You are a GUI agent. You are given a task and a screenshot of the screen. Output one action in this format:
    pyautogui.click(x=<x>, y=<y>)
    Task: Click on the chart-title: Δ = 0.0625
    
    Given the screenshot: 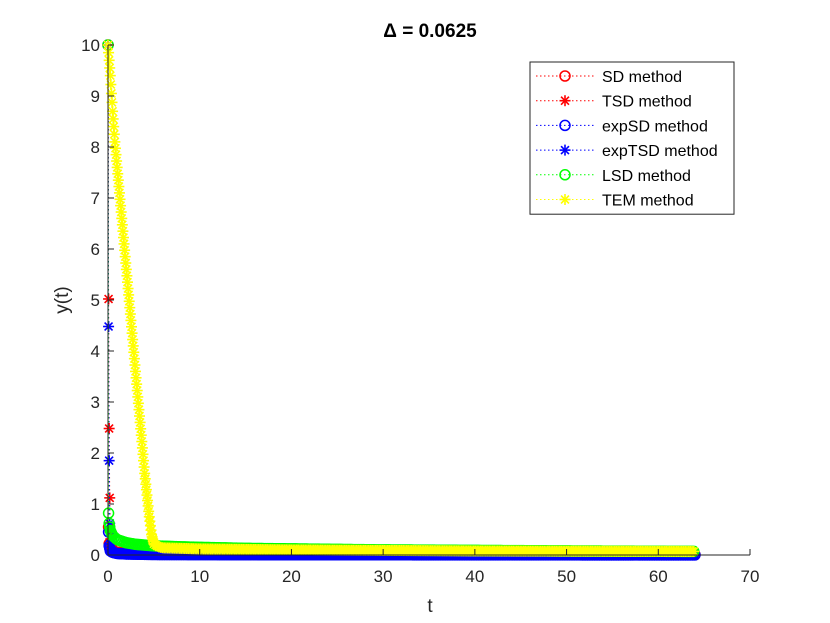 What is the action you would take?
    pyautogui.click(x=430, y=31)
    